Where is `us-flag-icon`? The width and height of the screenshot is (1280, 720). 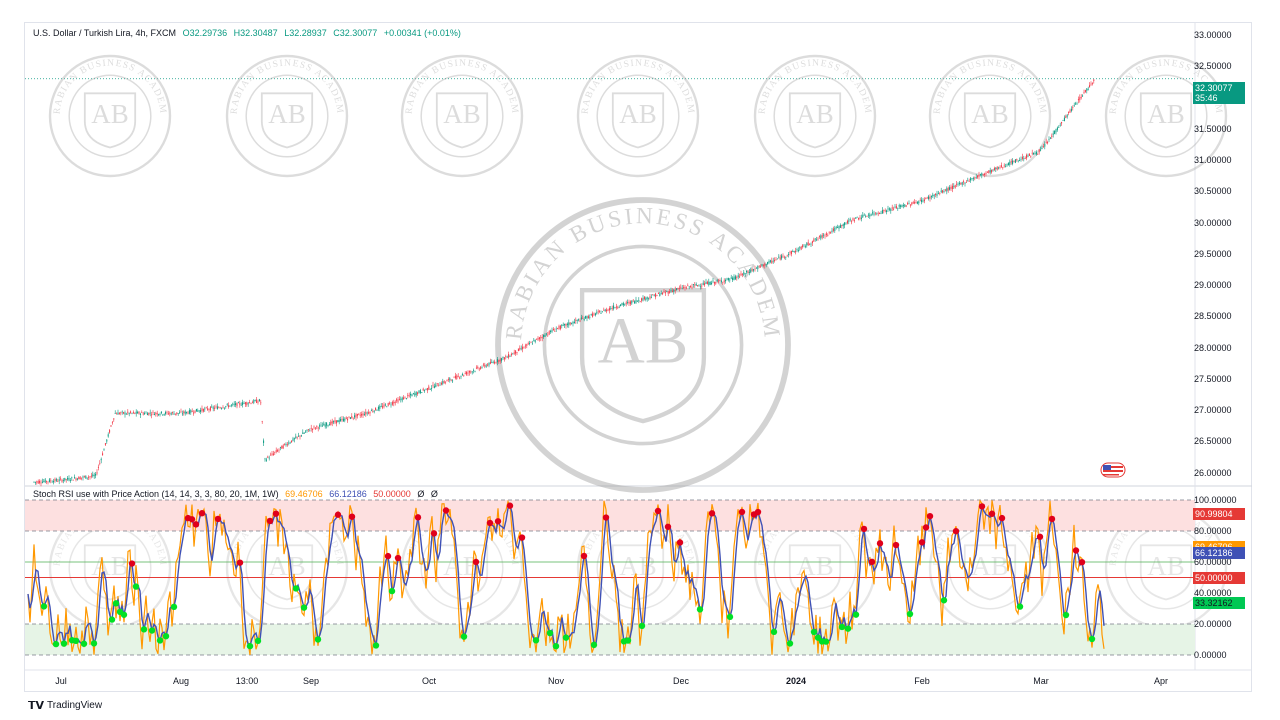 us-flag-icon is located at coordinates (1113, 470).